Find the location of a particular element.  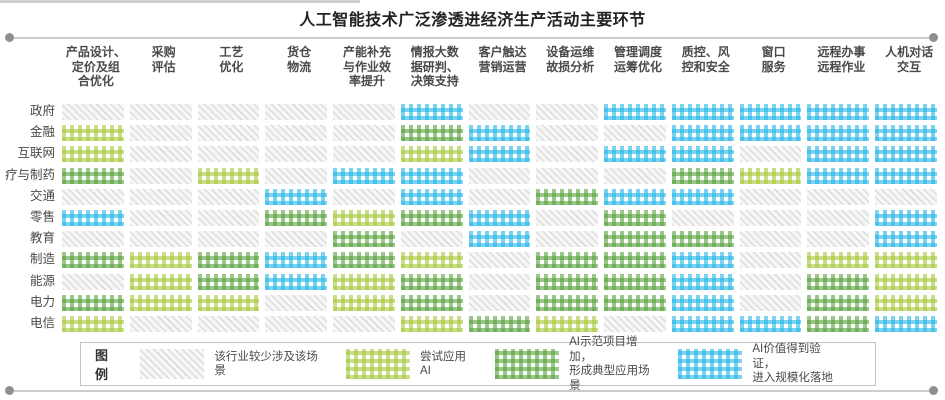

row-label: 零售 is located at coordinates (42, 216).